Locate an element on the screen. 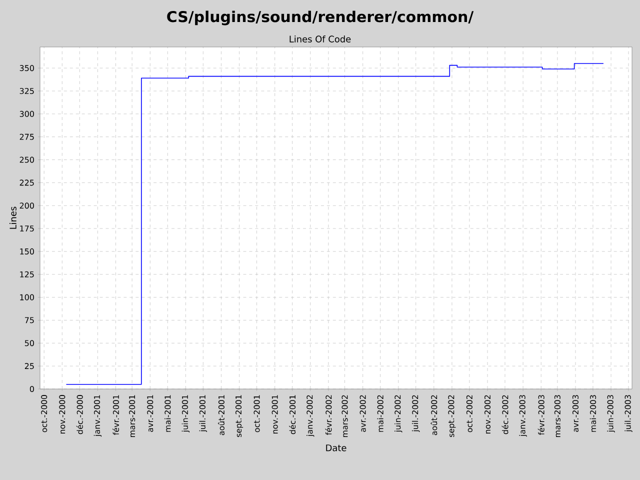 The height and width of the screenshot is (480, 640). chart-subtitle: Lines Of Code is located at coordinates (320, 39).